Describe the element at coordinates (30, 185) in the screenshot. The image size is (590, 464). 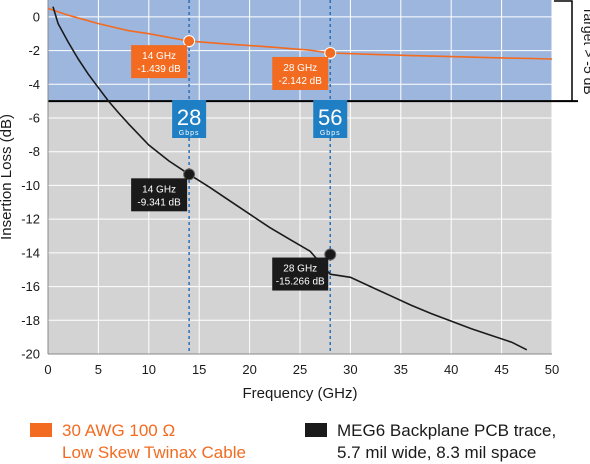
I see `y-tick-label: -10` at that location.